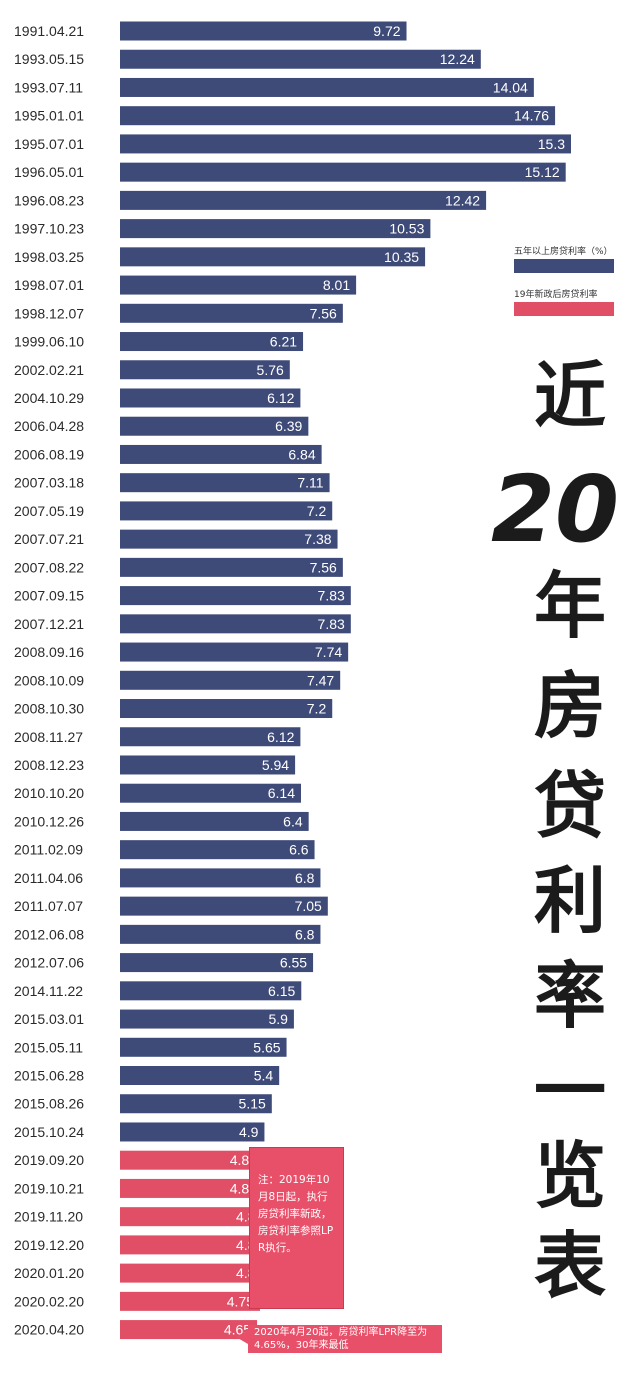 The image size is (640, 1374). What do you see at coordinates (281, 793) in the screenshot?
I see `value-label: 6.14` at bounding box center [281, 793].